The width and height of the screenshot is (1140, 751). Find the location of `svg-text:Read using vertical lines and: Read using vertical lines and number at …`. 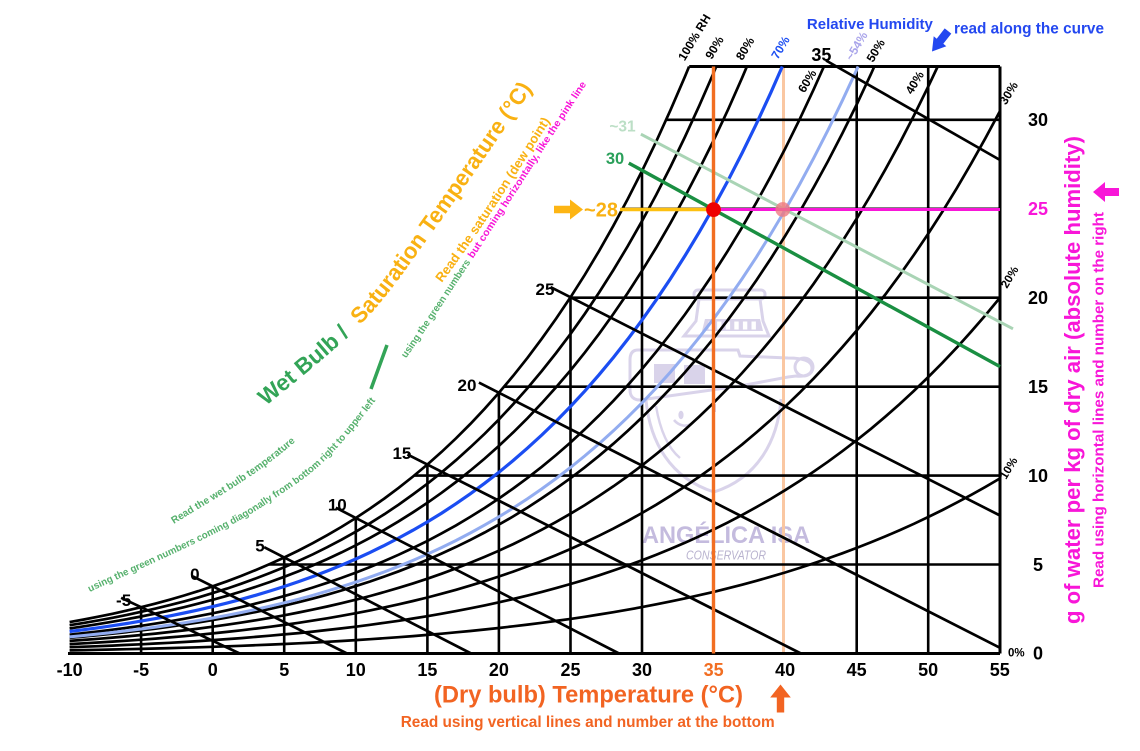

svg-text:Read using vertical lines and: Read using vertical lines and number at … is located at coordinates (588, 722).